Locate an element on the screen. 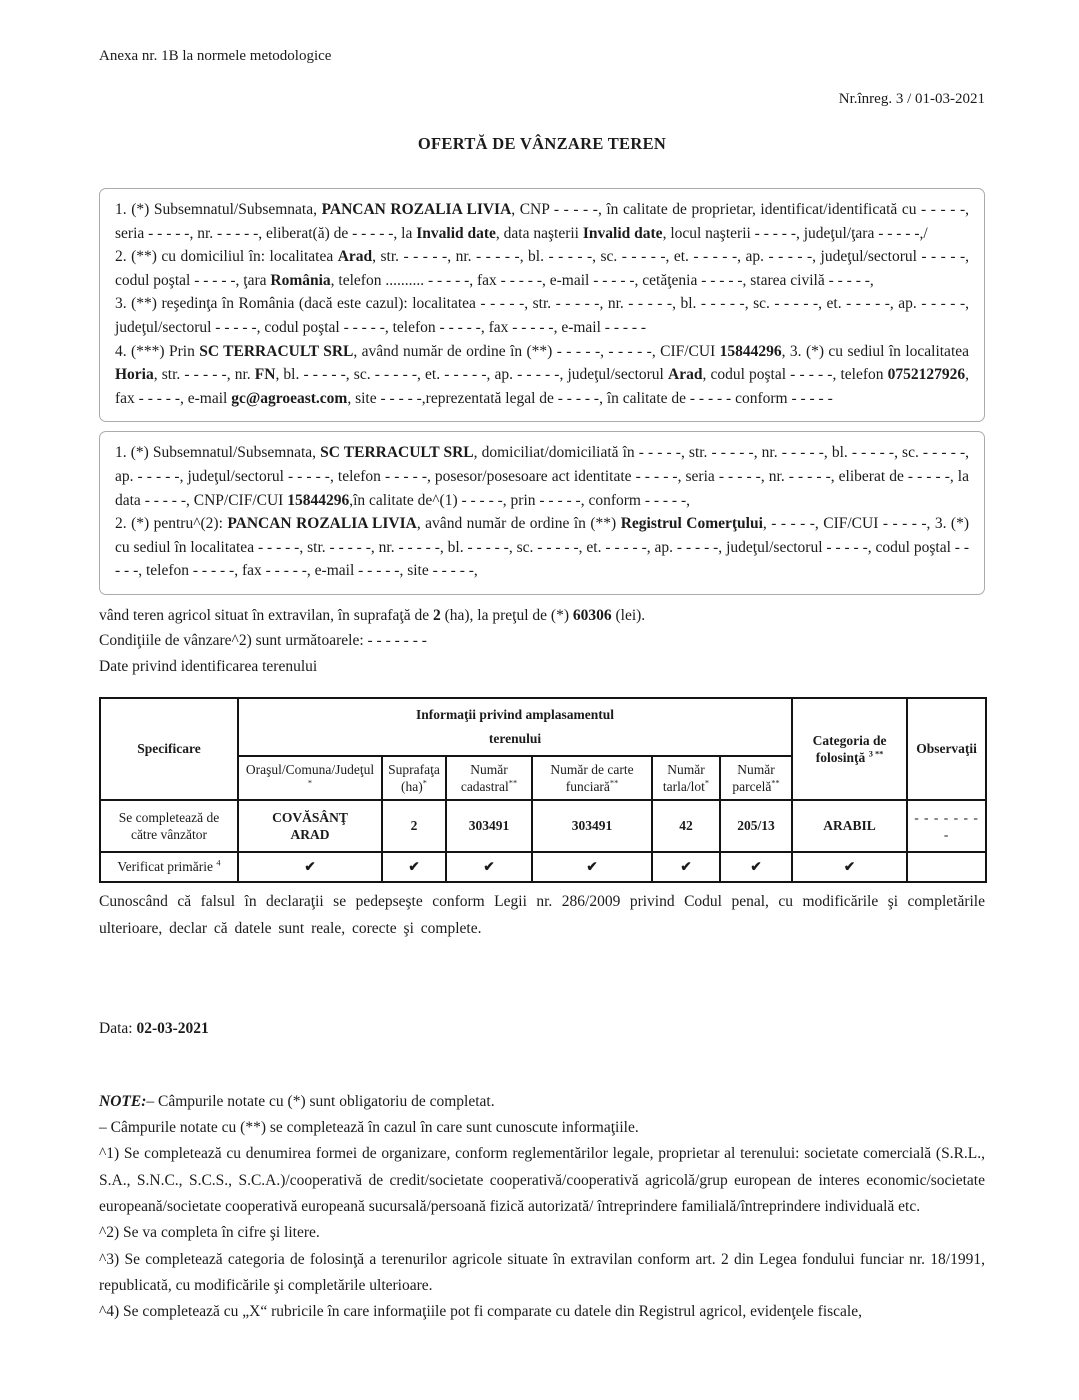 The image size is (1079, 1400). table-header-location-line1: Informaţii privind amplasamentul is located at coordinates (515, 714).